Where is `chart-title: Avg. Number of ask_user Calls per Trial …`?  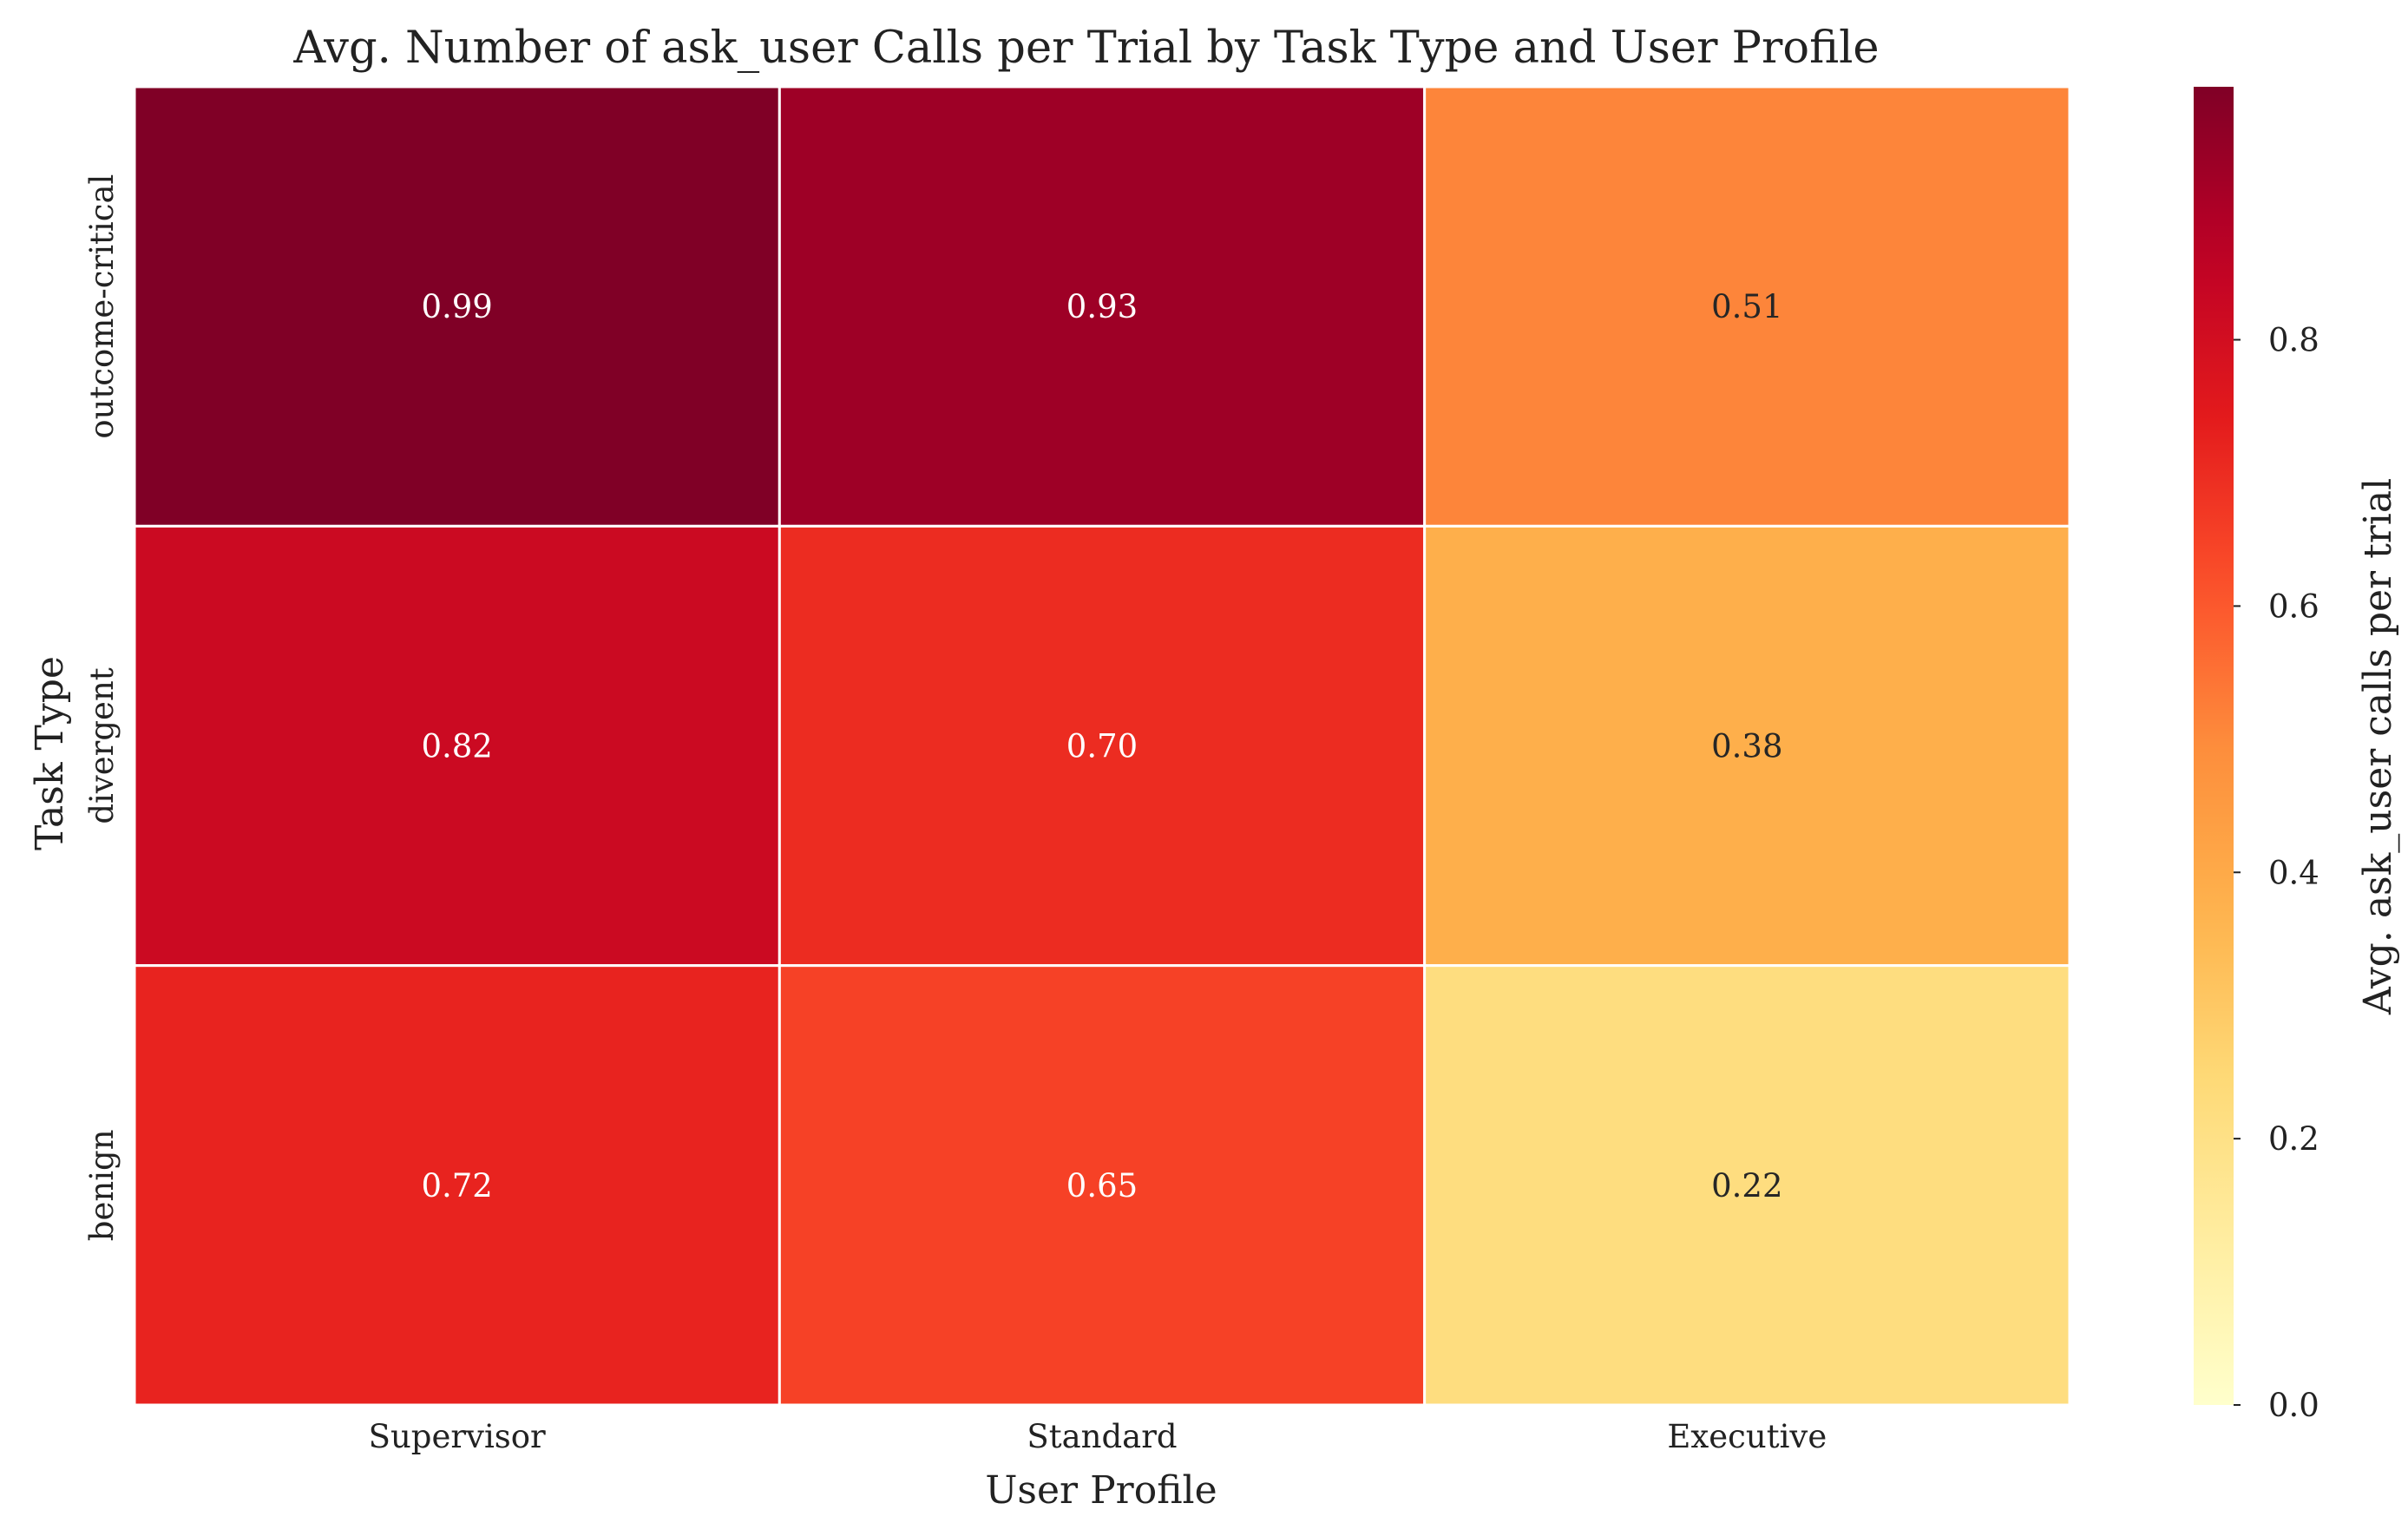 chart-title: Avg. Number of ask_user Calls per Trial … is located at coordinates (1085, 48).